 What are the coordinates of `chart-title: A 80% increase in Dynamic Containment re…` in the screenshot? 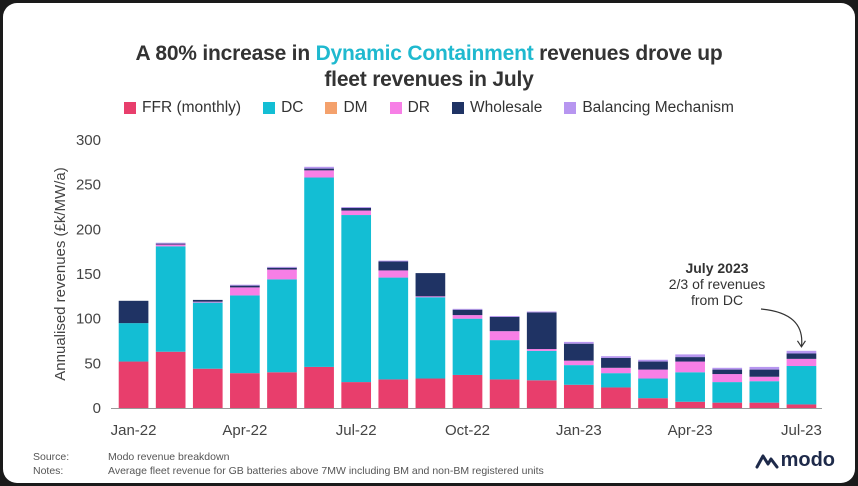 It's located at (429, 67).